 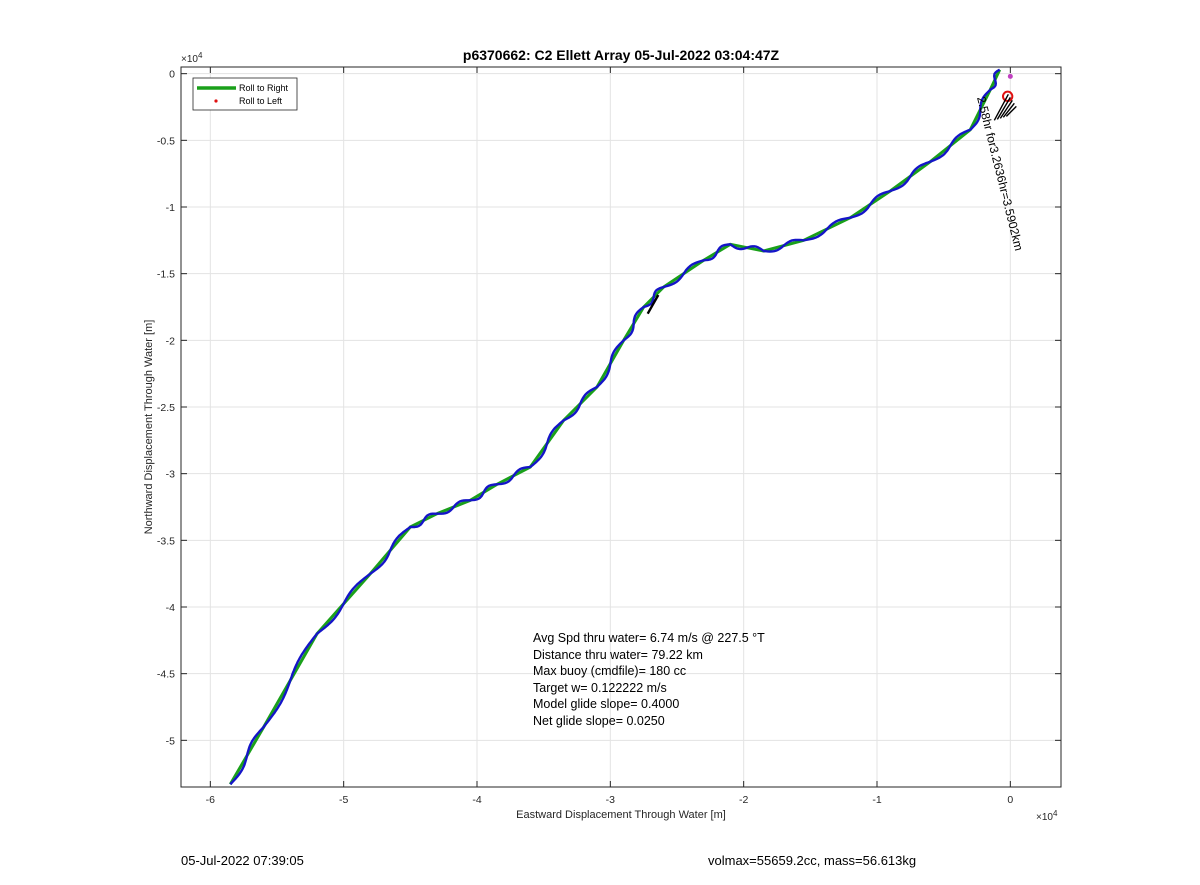 I want to click on y-axis-label: Northward Displacement Through Water [m], so click(x=149, y=427).